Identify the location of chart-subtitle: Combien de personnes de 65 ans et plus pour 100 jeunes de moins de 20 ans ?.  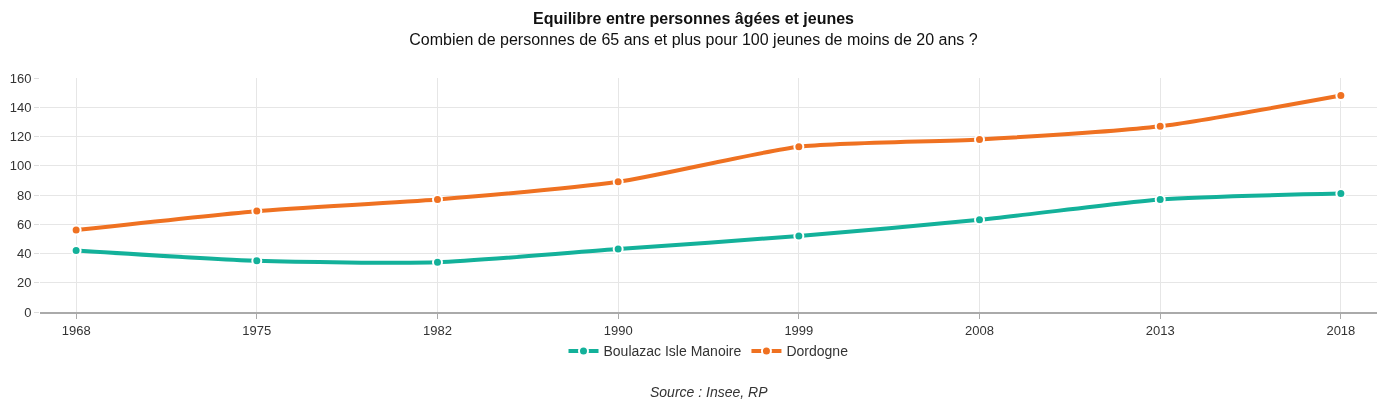
(693, 40).